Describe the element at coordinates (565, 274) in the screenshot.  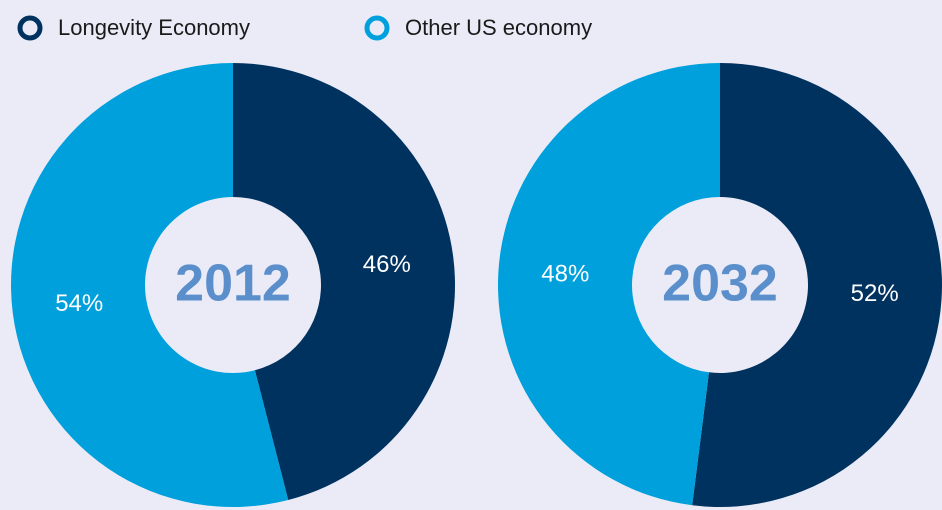
I see `value-label: 48%` at that location.